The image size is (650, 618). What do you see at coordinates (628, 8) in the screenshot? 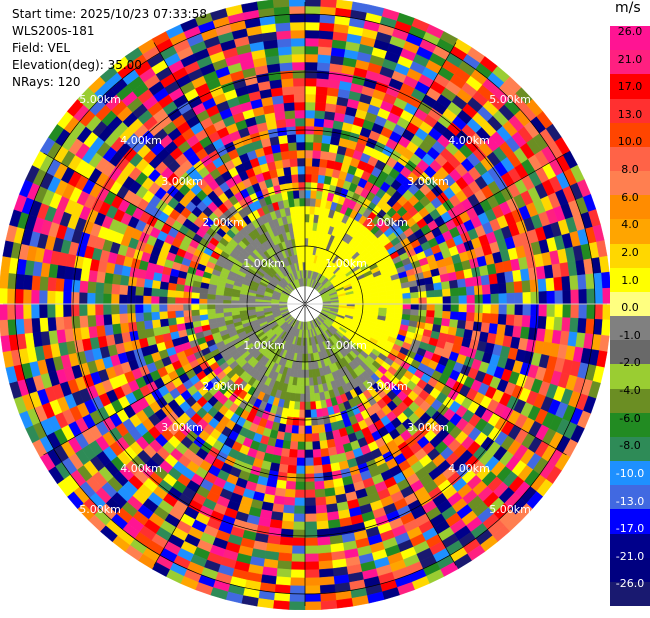
I see `colorbar-unit: m/s` at bounding box center [628, 8].